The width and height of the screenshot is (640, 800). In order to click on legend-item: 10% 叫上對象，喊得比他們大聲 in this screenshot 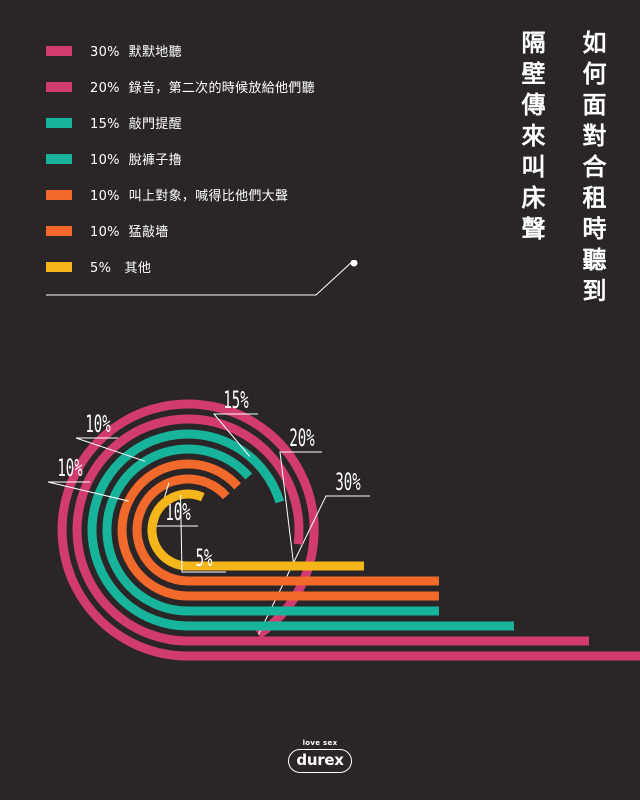, I will do `click(211, 200)`.